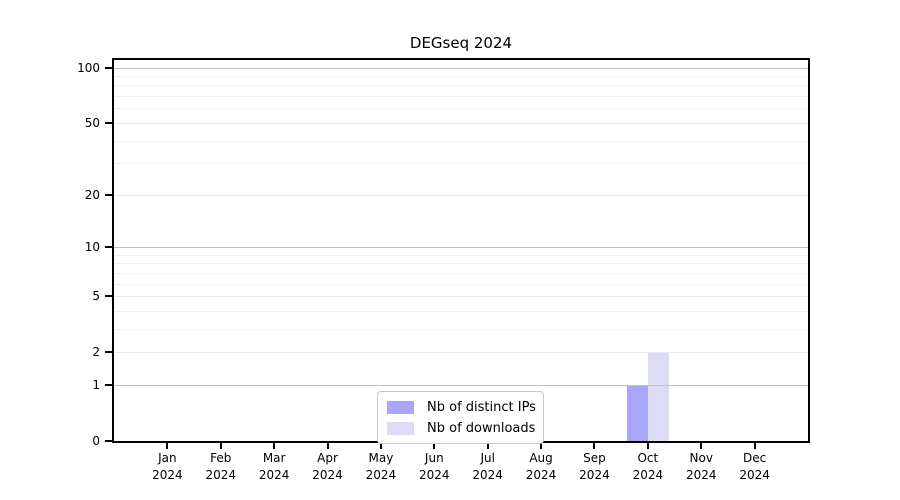  I want to click on y-axis-tick-label: 0, so click(96, 441).